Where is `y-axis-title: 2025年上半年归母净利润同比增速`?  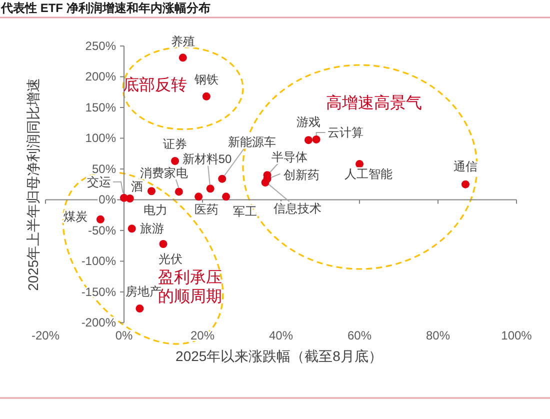 y-axis-title: 2025年上半年归母净利润同比增速 is located at coordinates (33, 184).